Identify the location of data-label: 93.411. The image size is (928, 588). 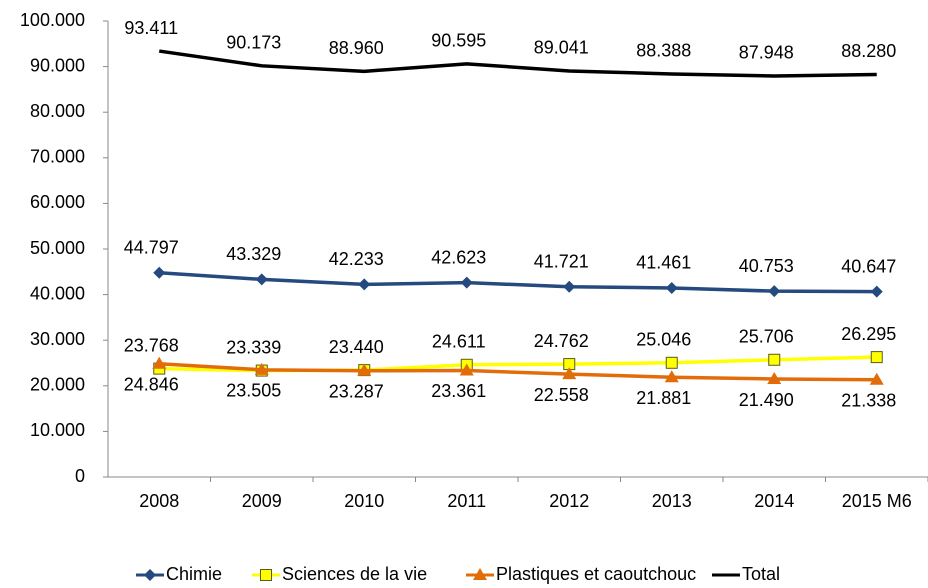
(151, 28).